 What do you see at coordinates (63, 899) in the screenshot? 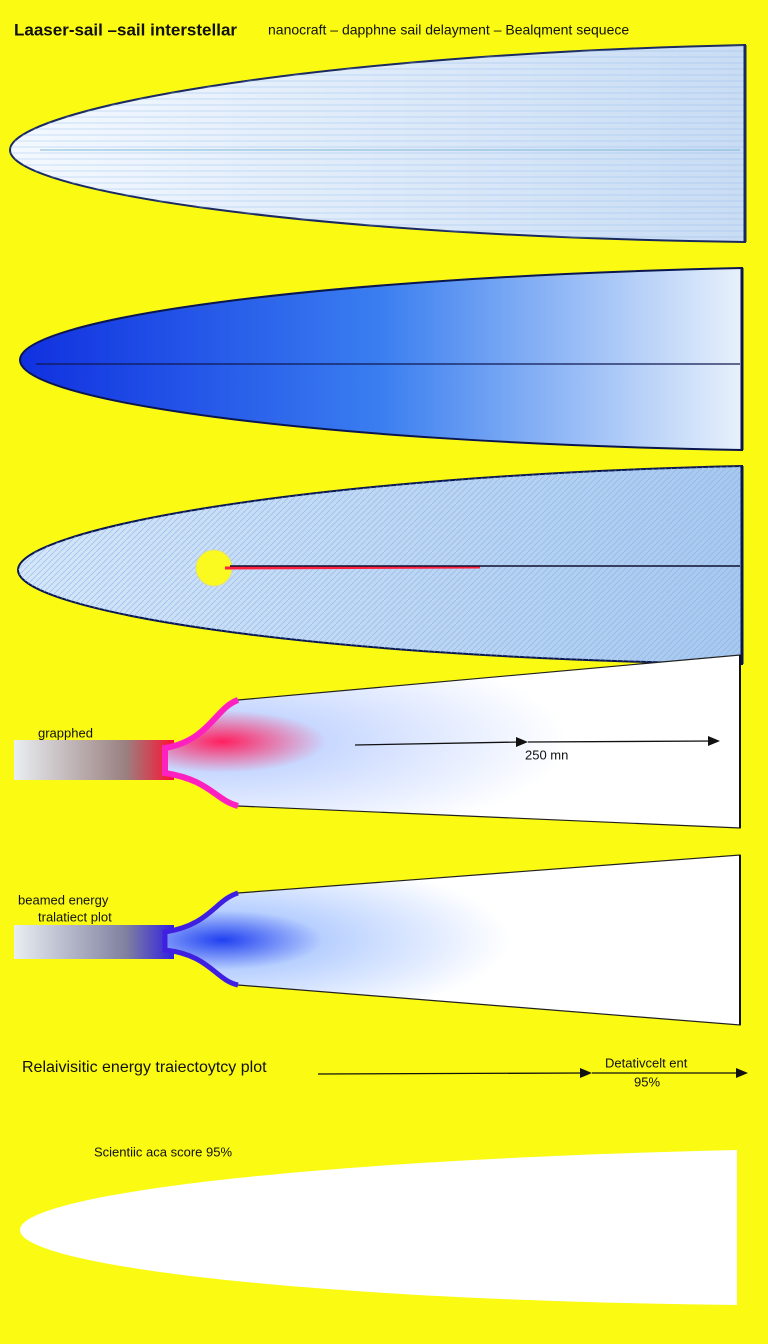
I see `panel-label-1: beamed energy` at bounding box center [63, 899].